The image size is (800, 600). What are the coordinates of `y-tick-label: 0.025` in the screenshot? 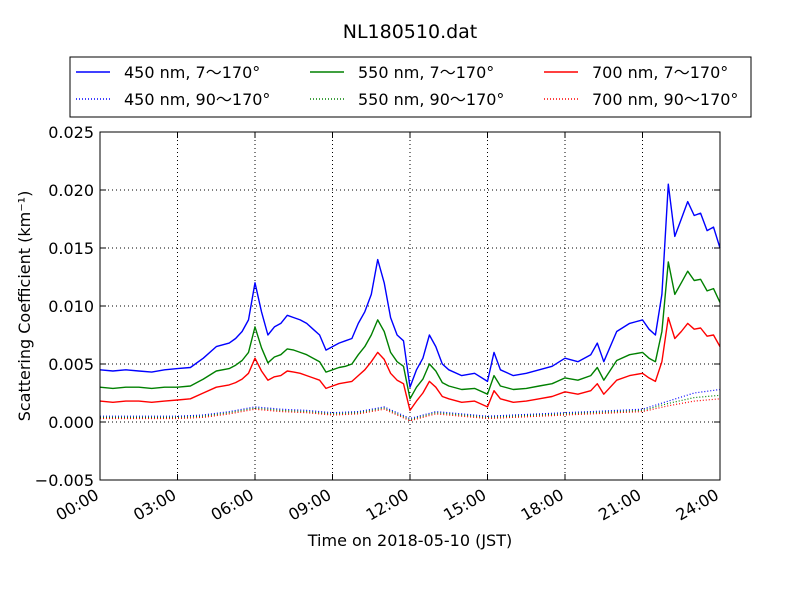 It's located at (71, 132).